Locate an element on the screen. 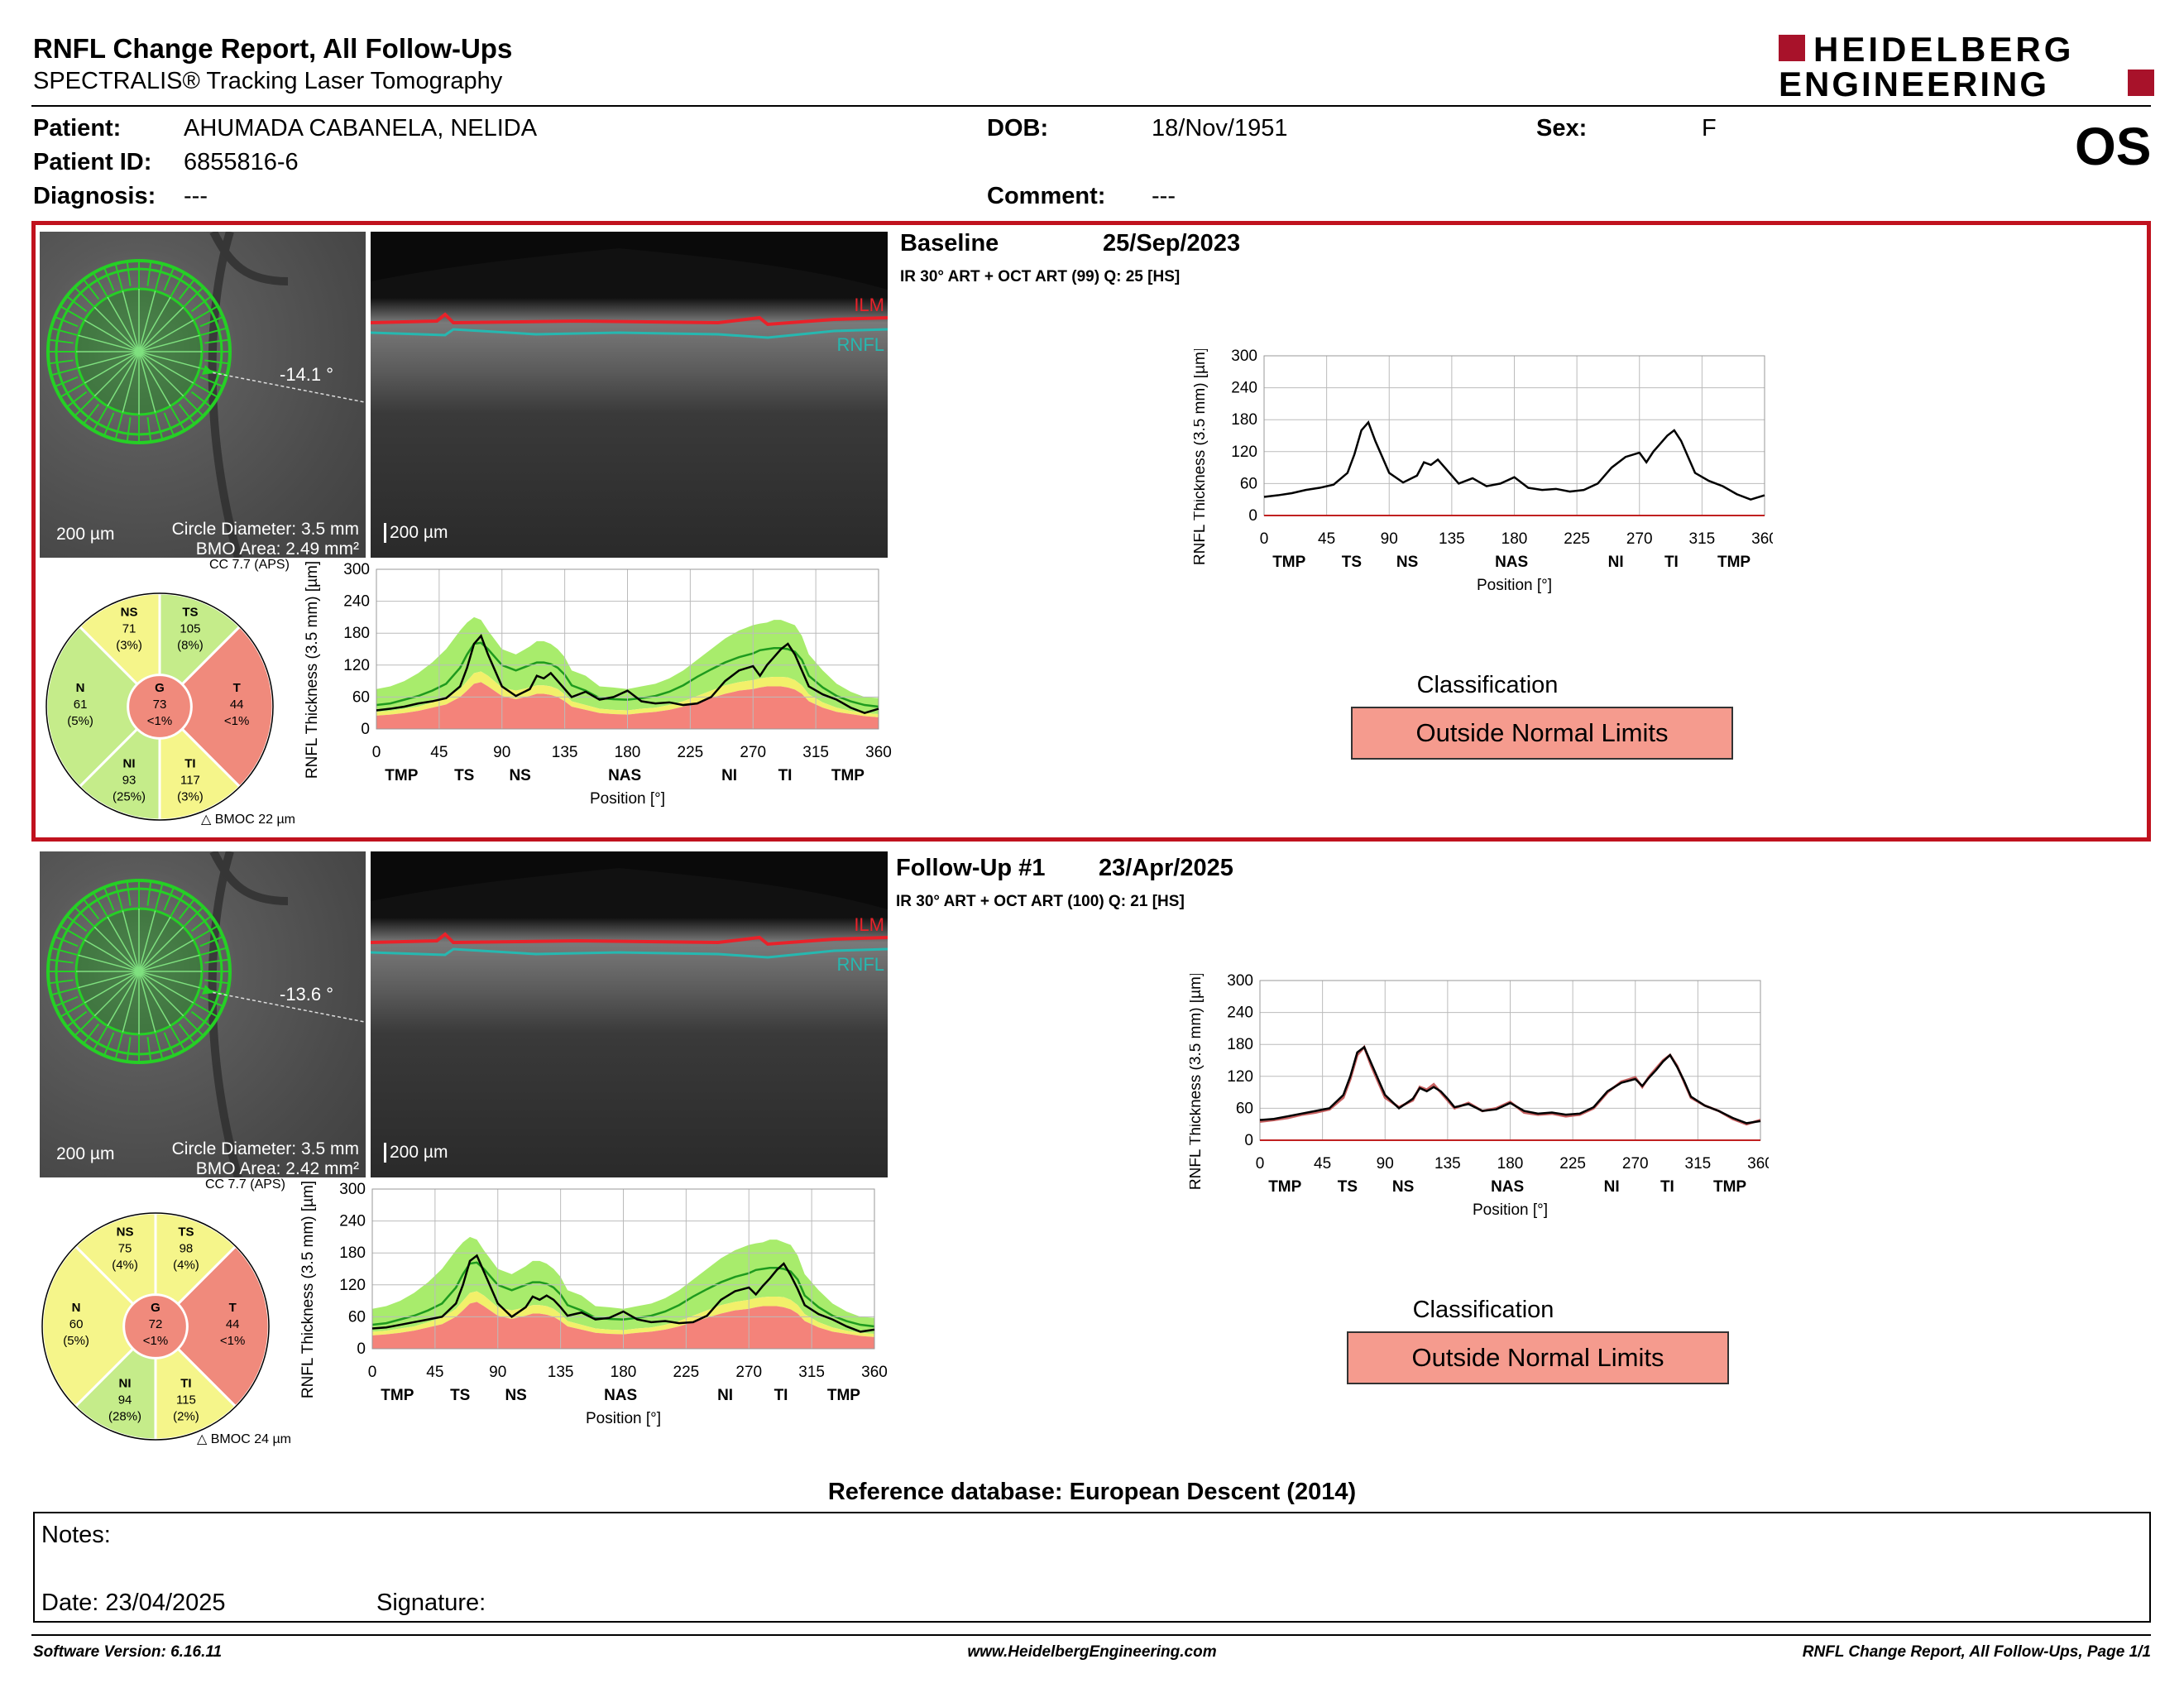 The height and width of the screenshot is (1688, 2184). fovea-angle: -13.6 ° is located at coordinates (307, 994).